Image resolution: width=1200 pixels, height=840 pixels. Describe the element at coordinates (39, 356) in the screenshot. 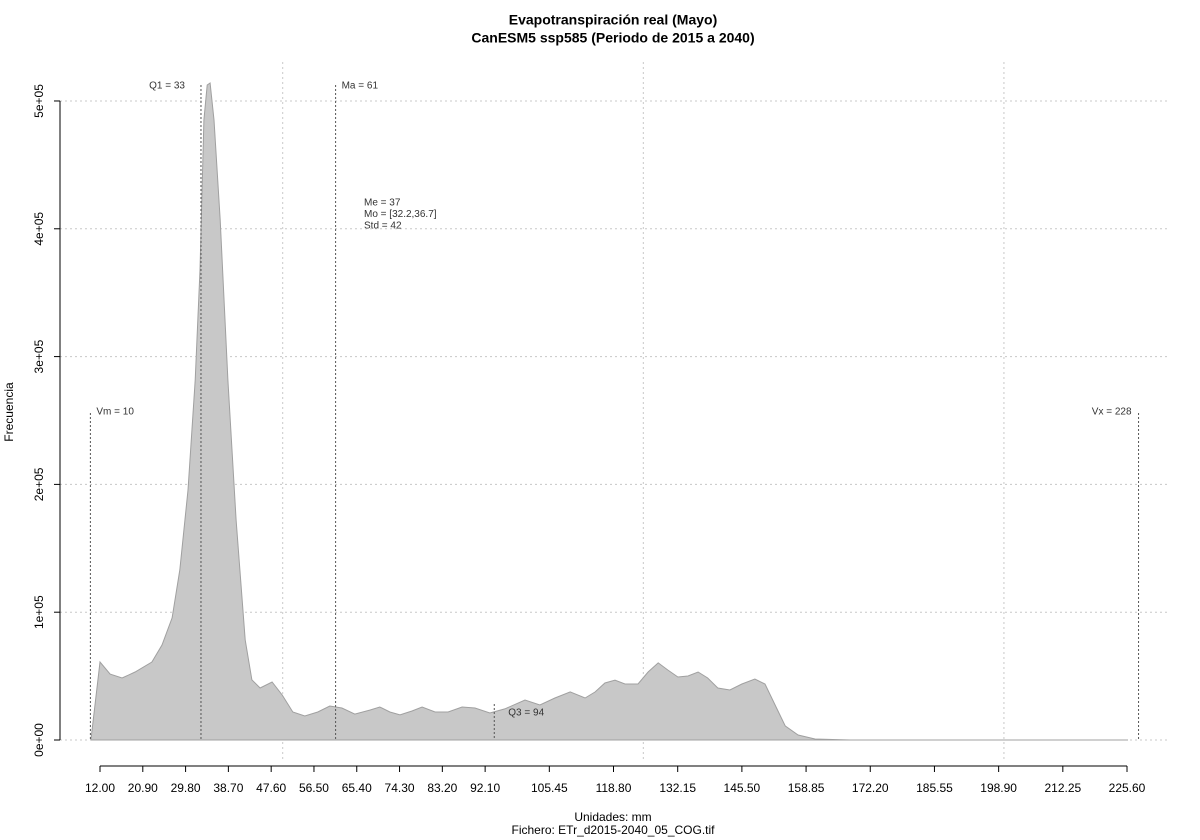

I see `y-tick-label: 3e+05` at that location.